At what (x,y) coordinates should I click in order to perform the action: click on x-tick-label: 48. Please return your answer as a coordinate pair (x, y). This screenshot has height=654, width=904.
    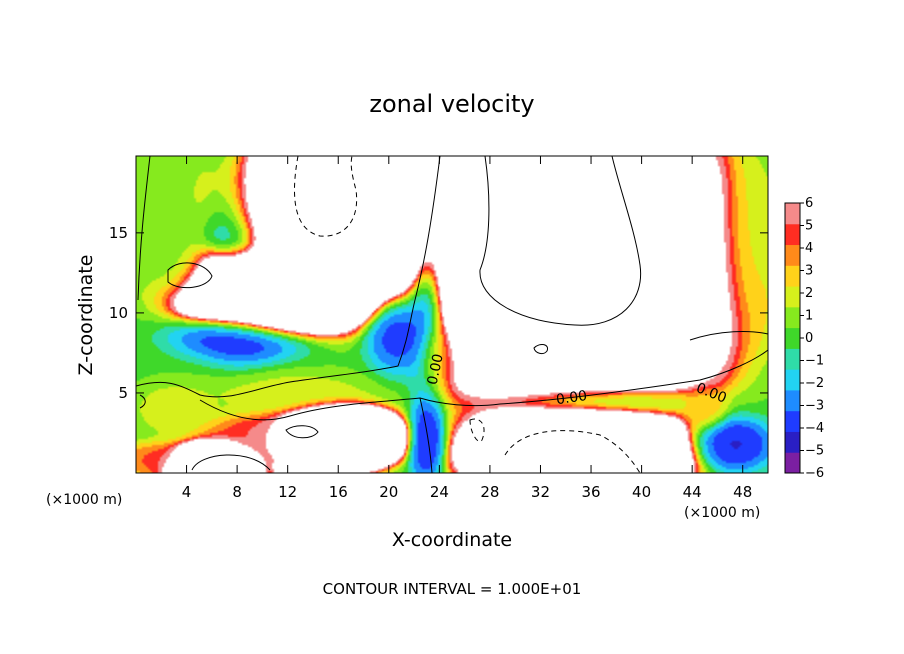
    Looking at the image, I should click on (742, 492).